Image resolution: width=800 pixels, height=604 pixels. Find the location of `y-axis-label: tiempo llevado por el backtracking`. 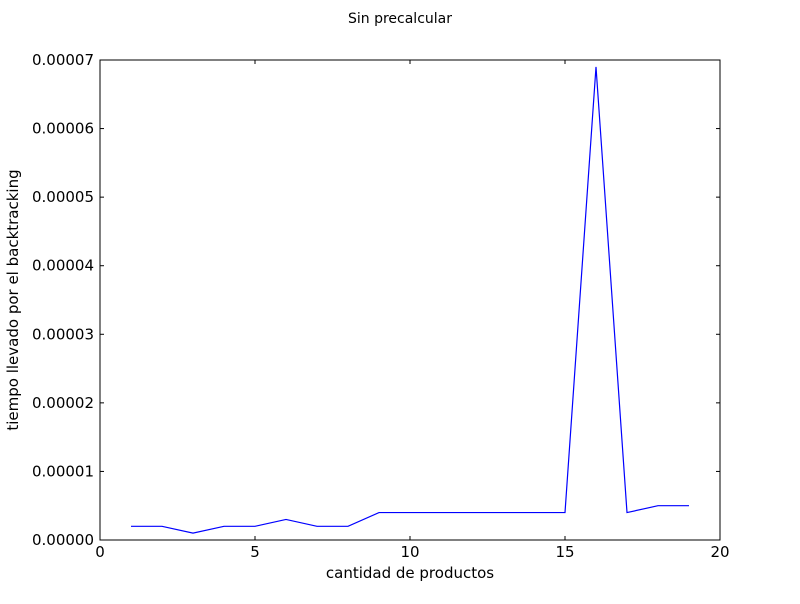

y-axis-label: tiempo llevado por el backtracking is located at coordinates (13, 299).